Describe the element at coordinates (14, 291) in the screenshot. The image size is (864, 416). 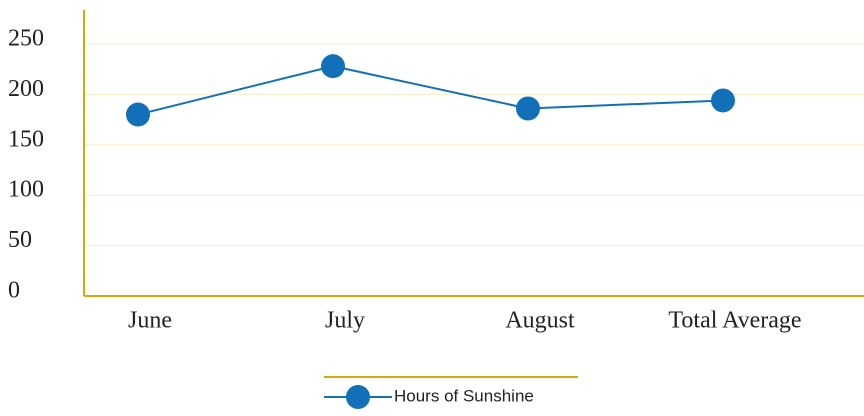
I see `y-tick-label: 0` at that location.